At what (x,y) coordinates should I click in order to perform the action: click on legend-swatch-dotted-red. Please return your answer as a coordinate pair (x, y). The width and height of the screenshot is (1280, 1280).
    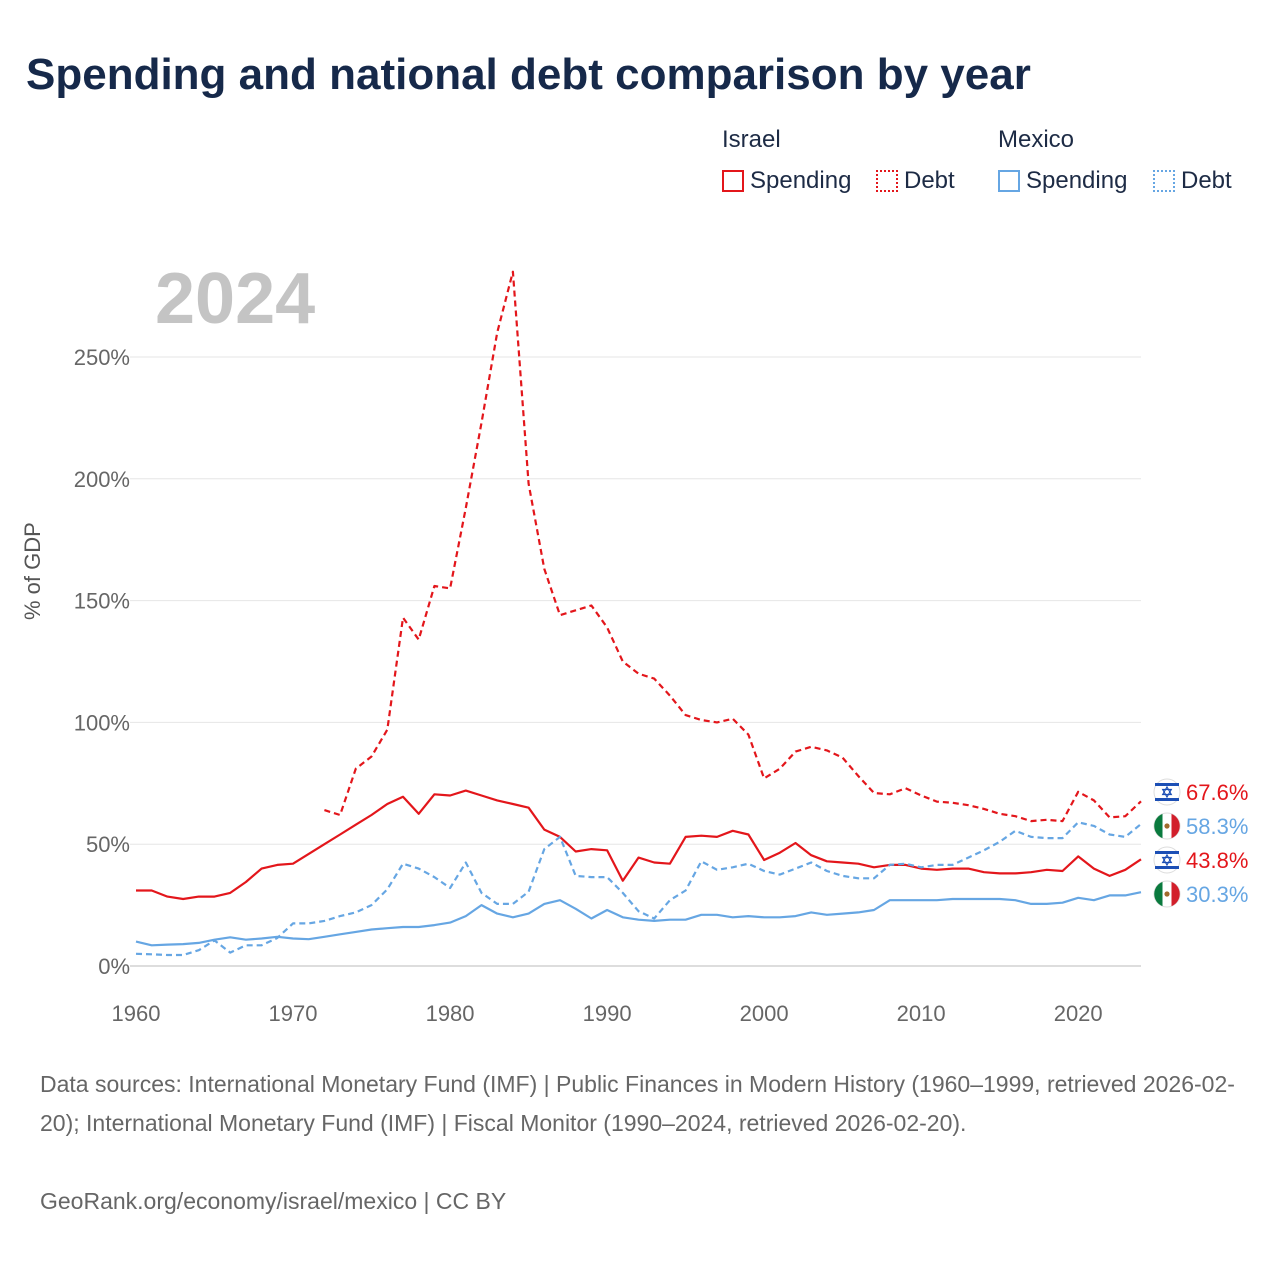
    Looking at the image, I should click on (887, 181).